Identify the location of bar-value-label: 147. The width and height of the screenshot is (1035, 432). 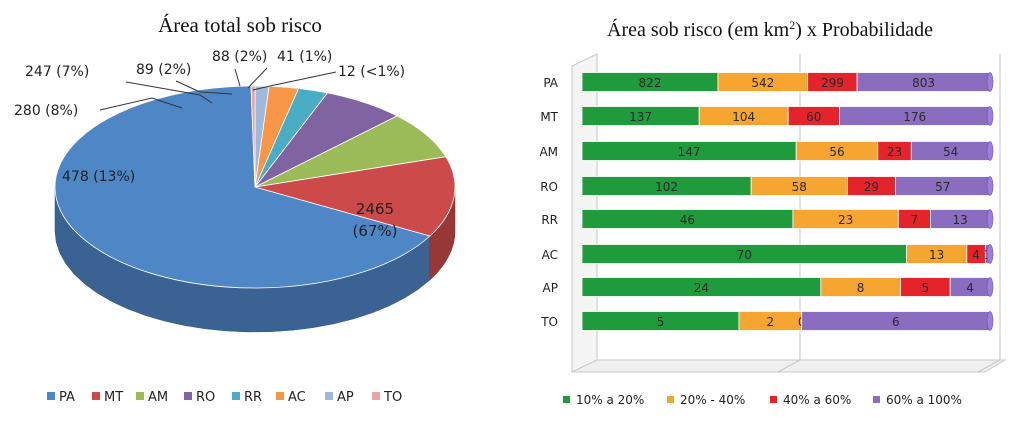
(689, 152).